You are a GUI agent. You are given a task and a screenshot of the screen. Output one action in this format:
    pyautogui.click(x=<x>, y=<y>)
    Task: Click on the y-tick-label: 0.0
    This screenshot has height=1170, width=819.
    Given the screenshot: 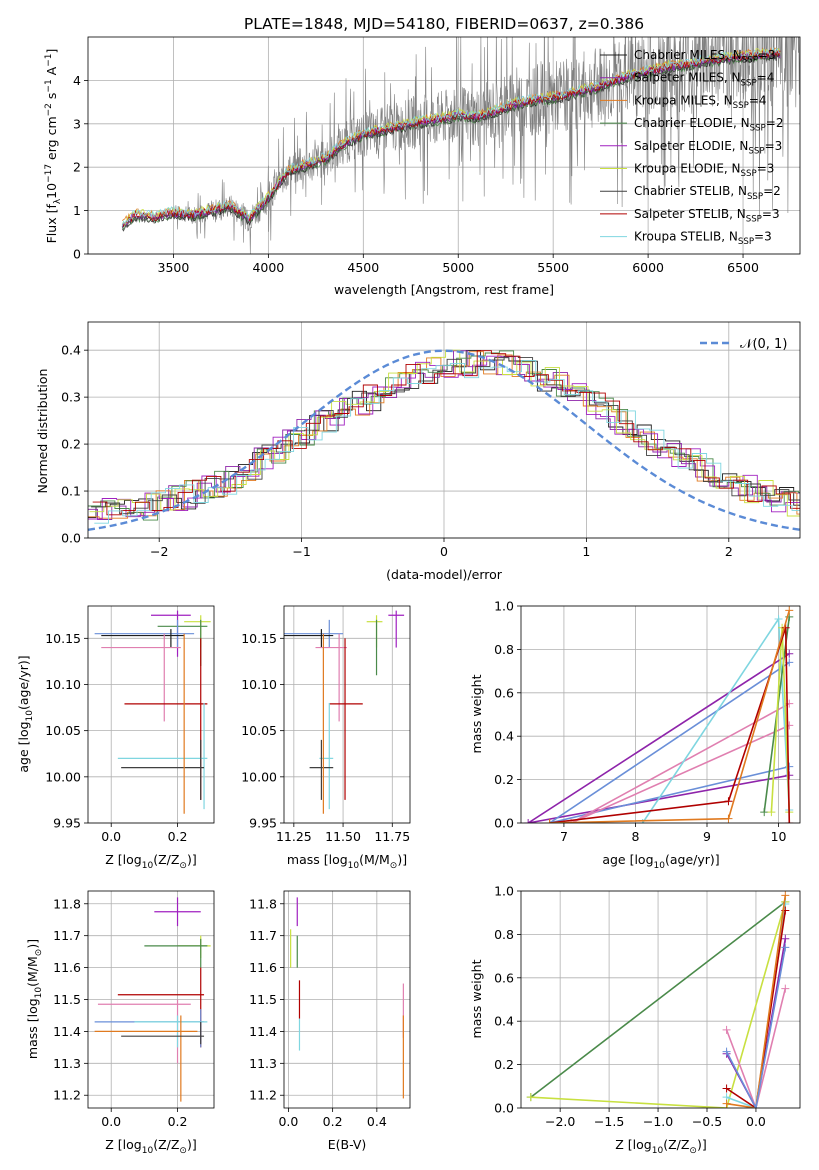 What is the action you would take?
    pyautogui.click(x=504, y=1108)
    